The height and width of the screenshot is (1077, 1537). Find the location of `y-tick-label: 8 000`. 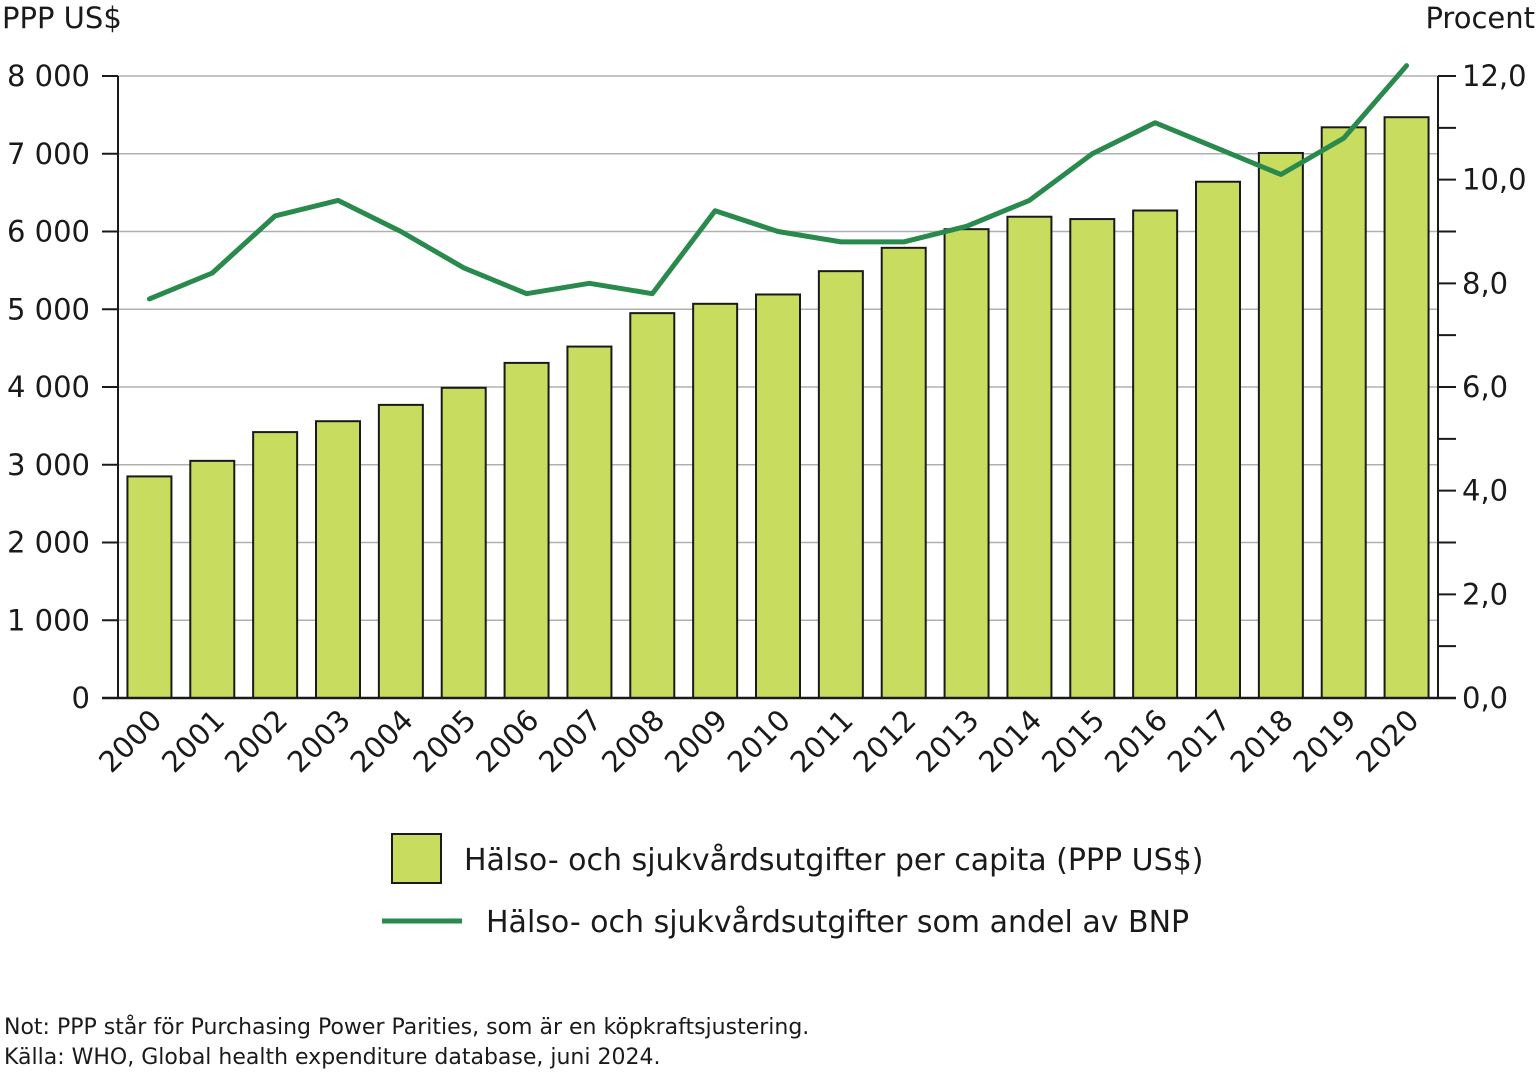

y-tick-label: 8 000 is located at coordinates (48, 76).